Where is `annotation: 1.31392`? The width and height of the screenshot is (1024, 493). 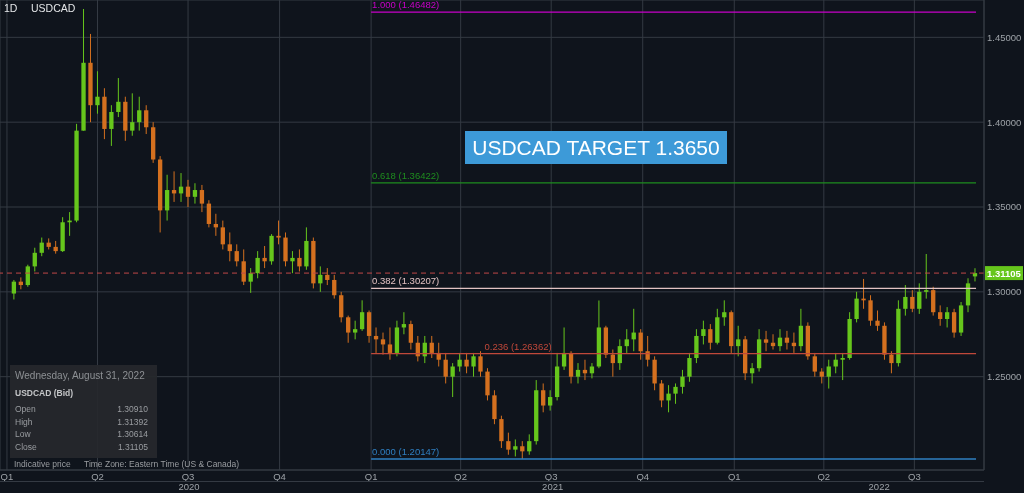 annotation: 1.31392 is located at coordinates (132, 421).